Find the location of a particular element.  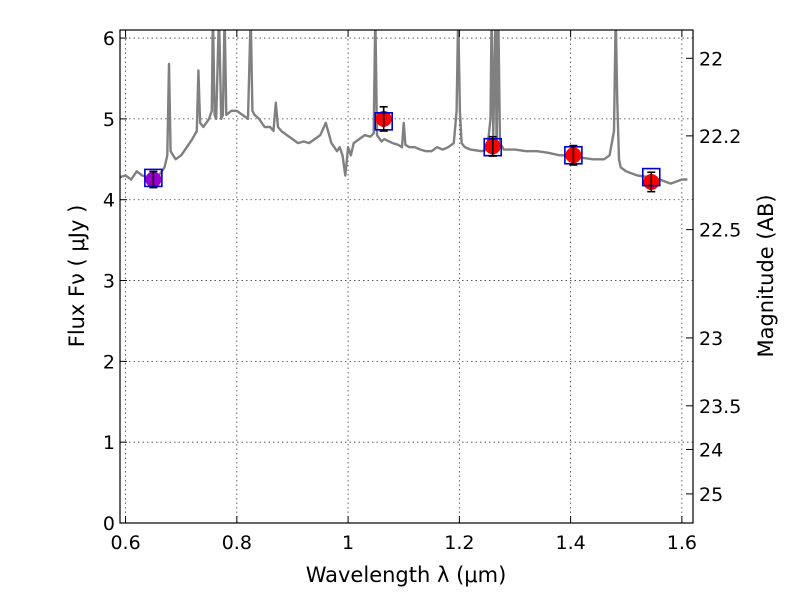

y-tick-label: 2 is located at coordinates (109, 362).